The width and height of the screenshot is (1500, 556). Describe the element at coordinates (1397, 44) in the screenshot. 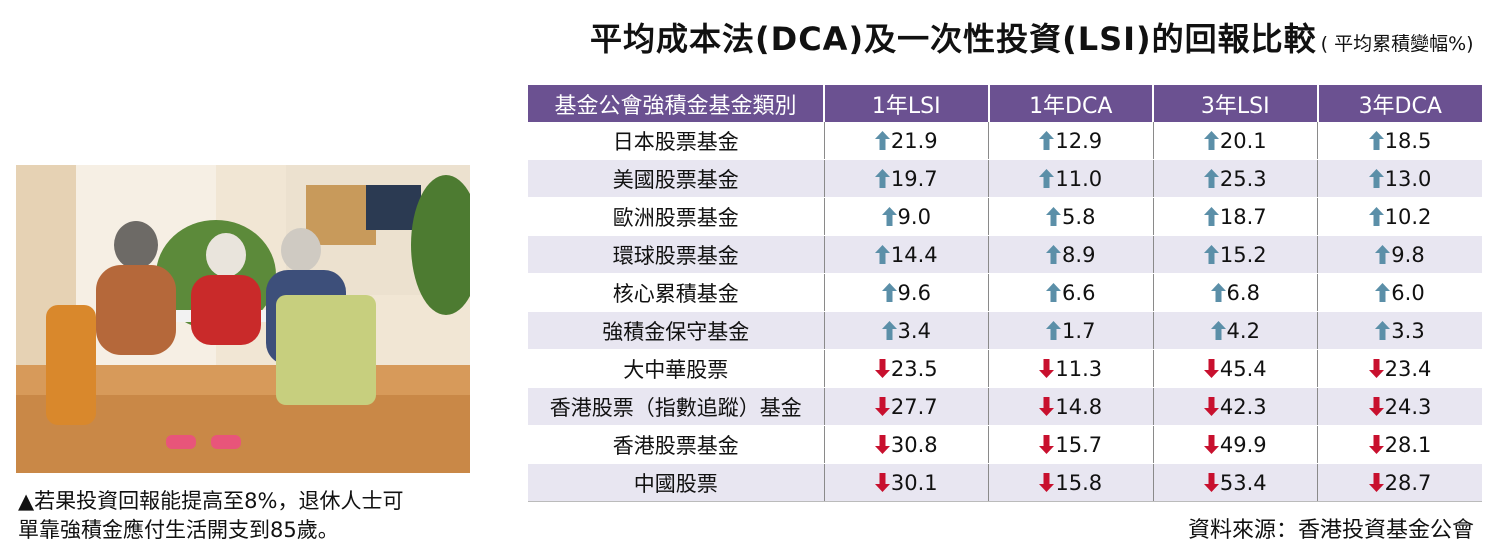

I see `title-sub: ( 平均累積變幅%)` at that location.